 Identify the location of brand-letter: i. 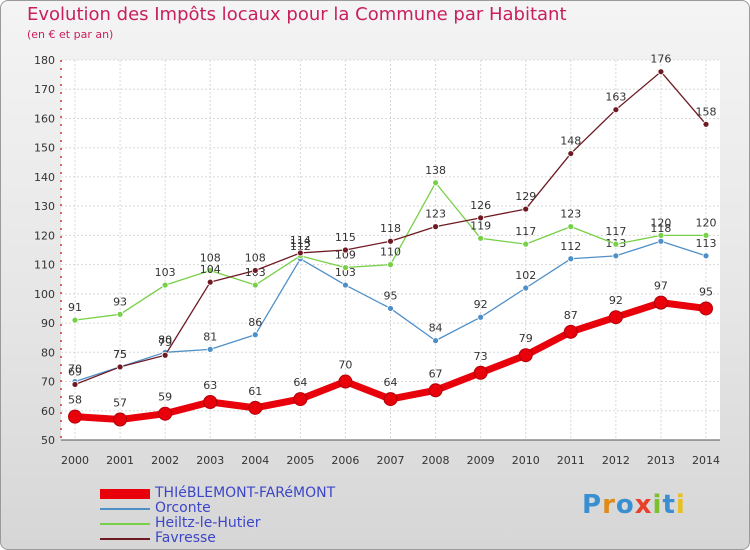
(680, 505).